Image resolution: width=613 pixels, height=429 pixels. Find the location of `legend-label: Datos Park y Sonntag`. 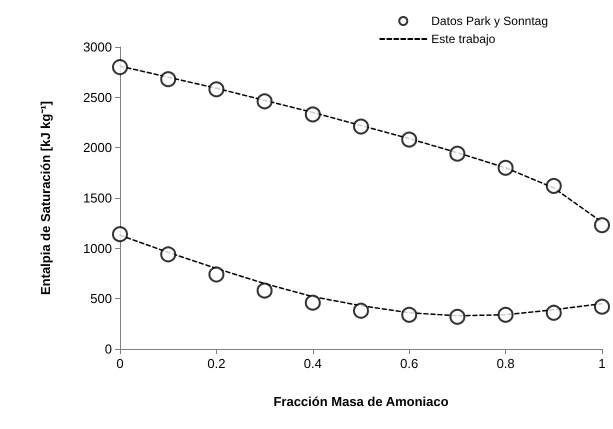

legend-label: Datos Park y Sonntag is located at coordinates (489, 21).